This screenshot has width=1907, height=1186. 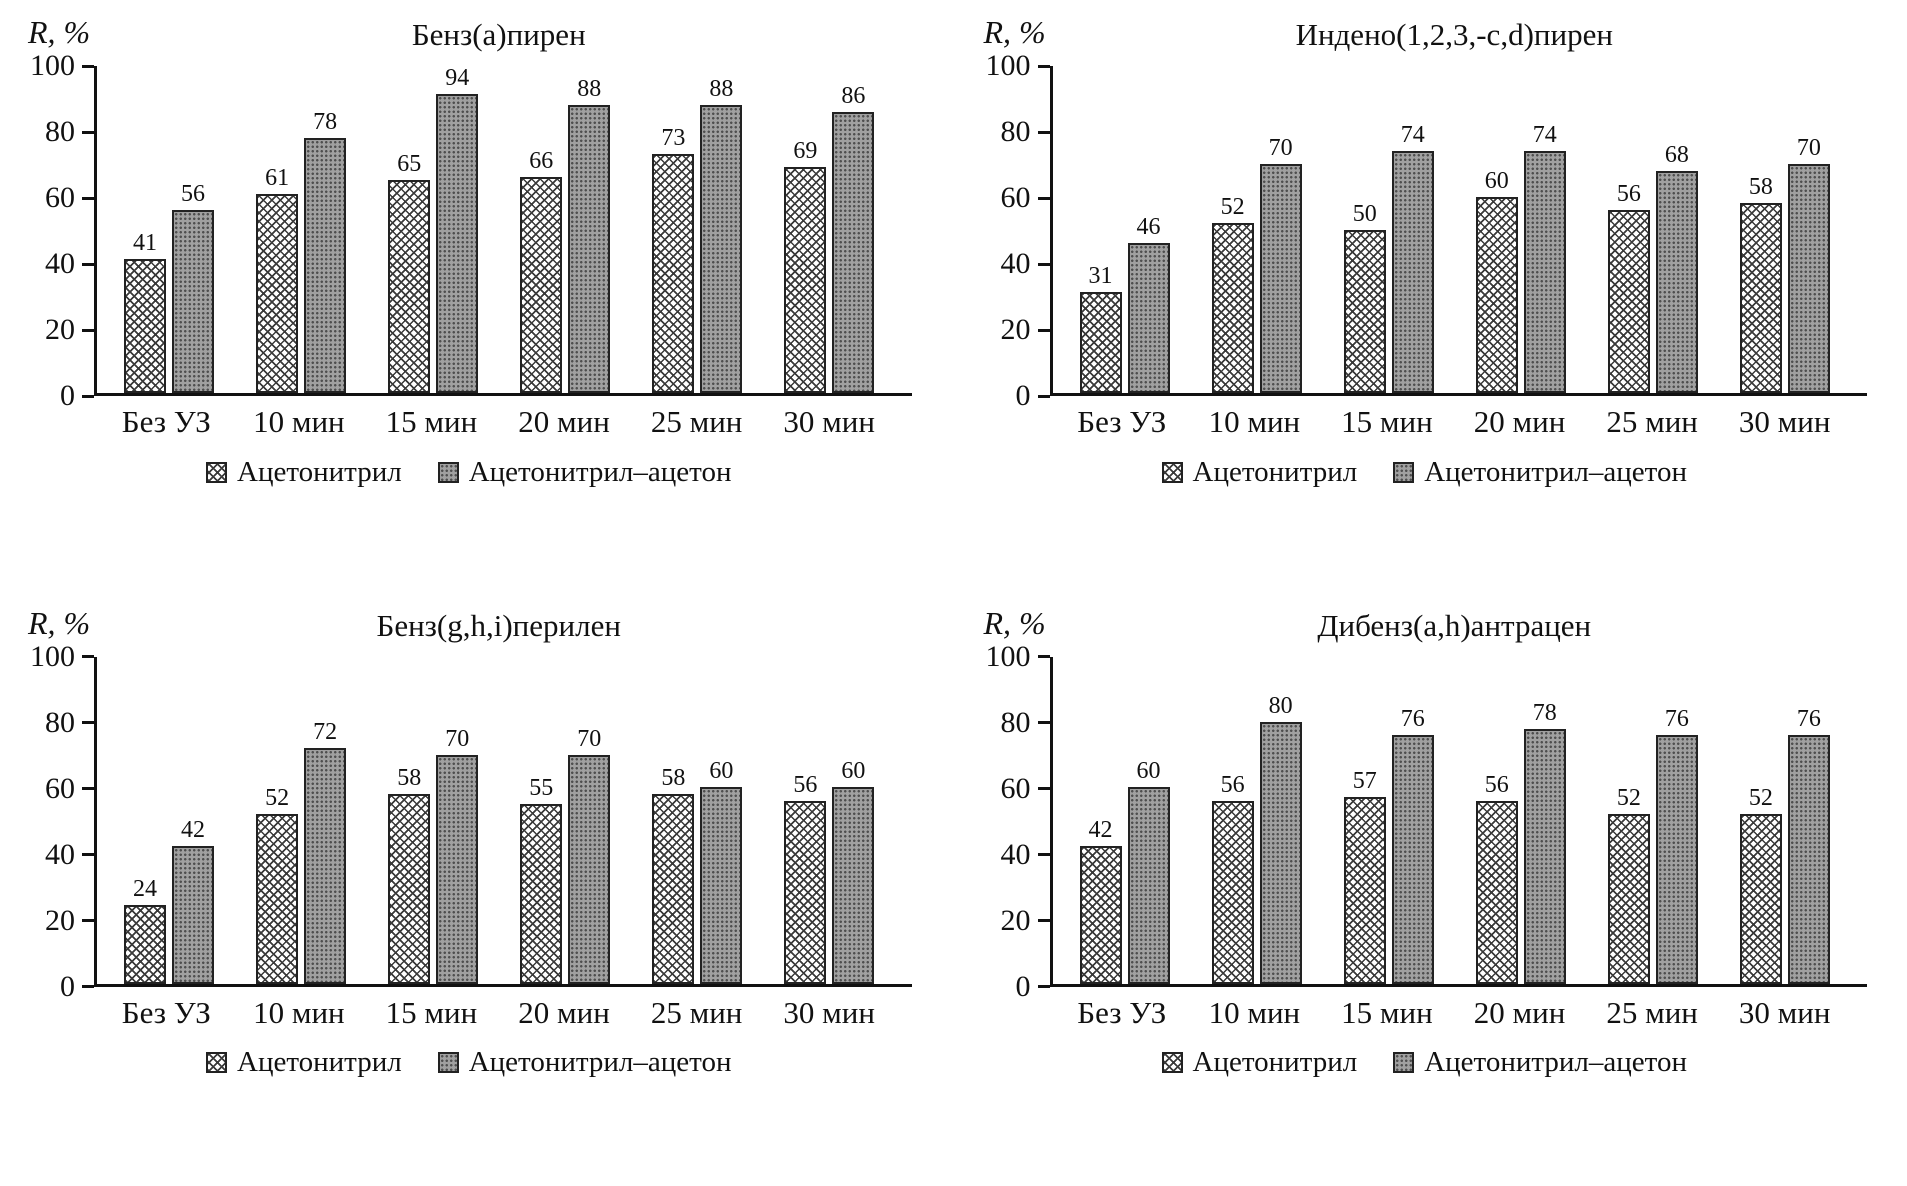 I want to click on x-tick-label: 10 мин, so click(x=1254, y=421).